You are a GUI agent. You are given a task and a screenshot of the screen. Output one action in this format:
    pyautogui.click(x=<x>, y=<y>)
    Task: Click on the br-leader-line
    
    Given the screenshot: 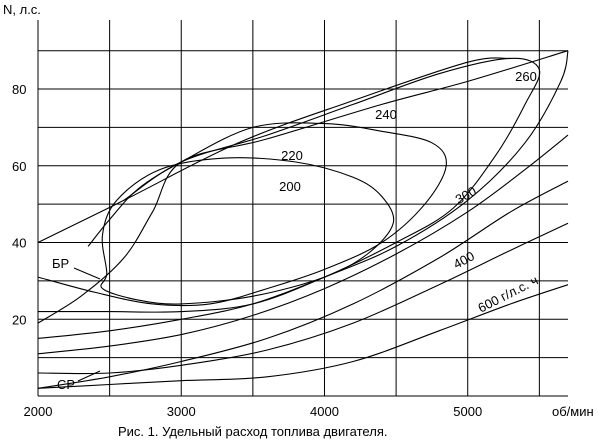 What is the action you would take?
    pyautogui.click(x=87, y=273)
    